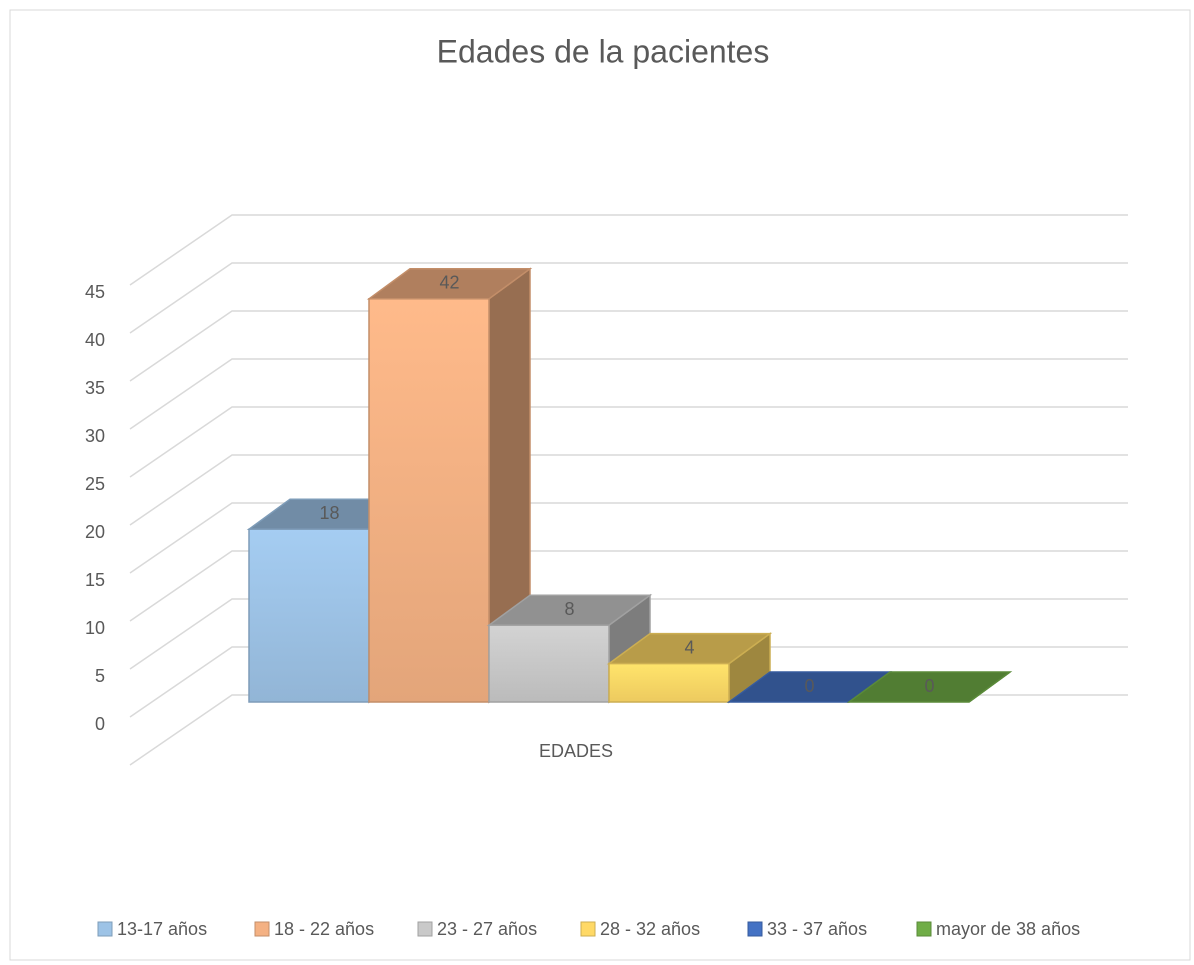 This screenshot has height=965, width=1194. I want to click on legend-label: 28 - 32 años, so click(650, 929).